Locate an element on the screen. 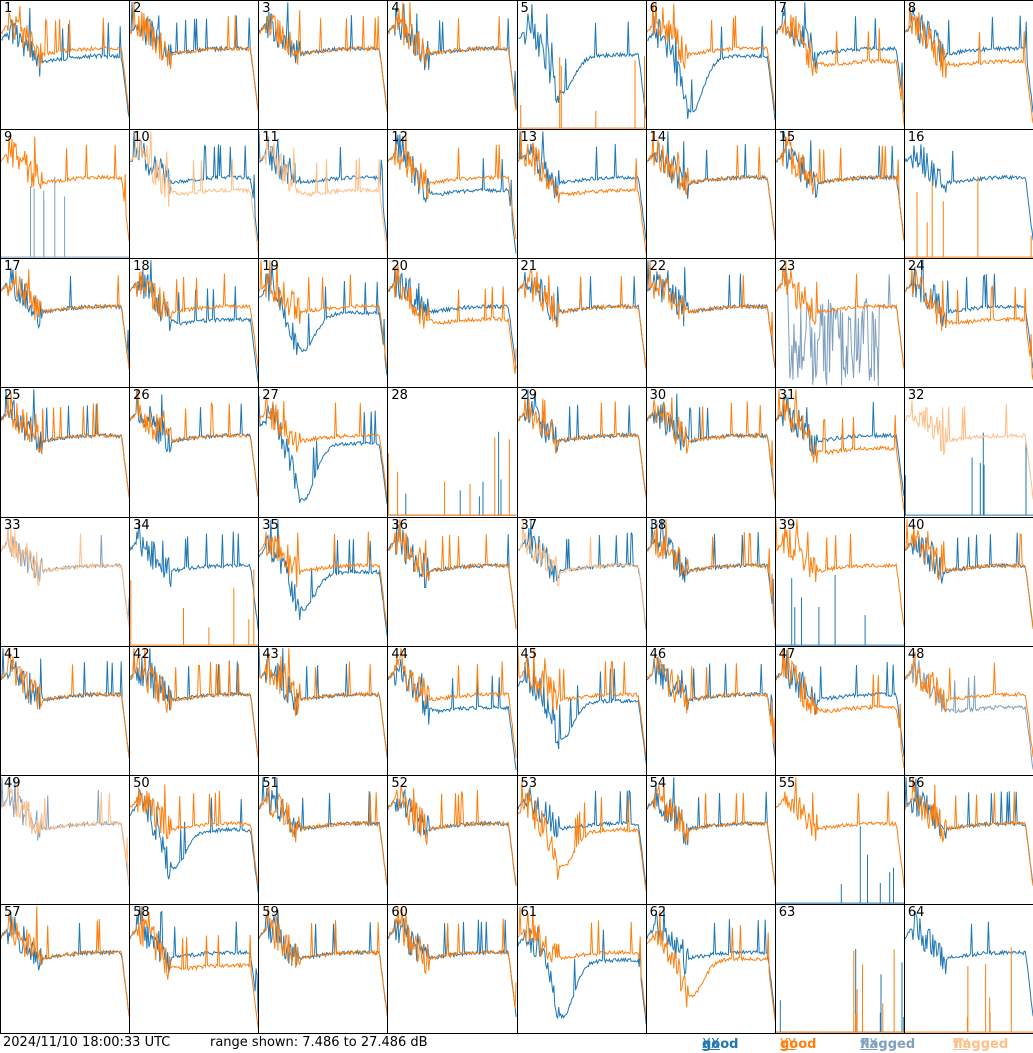 The height and width of the screenshot is (1053, 1033). antenna-panel: 40 is located at coordinates (968, 581).